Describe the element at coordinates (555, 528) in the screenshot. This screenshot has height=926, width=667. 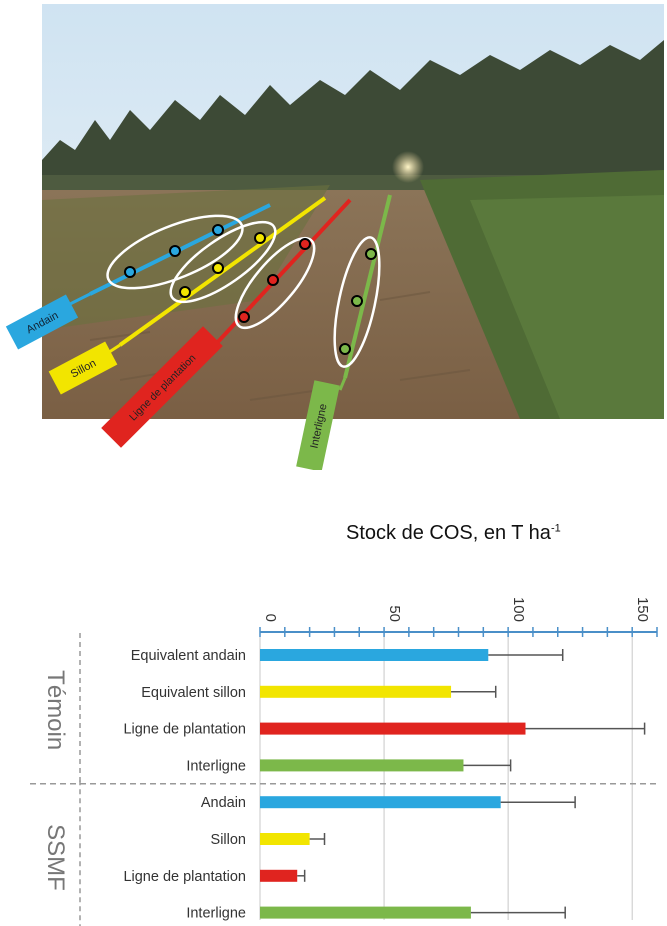
I see `chart-title-superscript: -1` at that location.